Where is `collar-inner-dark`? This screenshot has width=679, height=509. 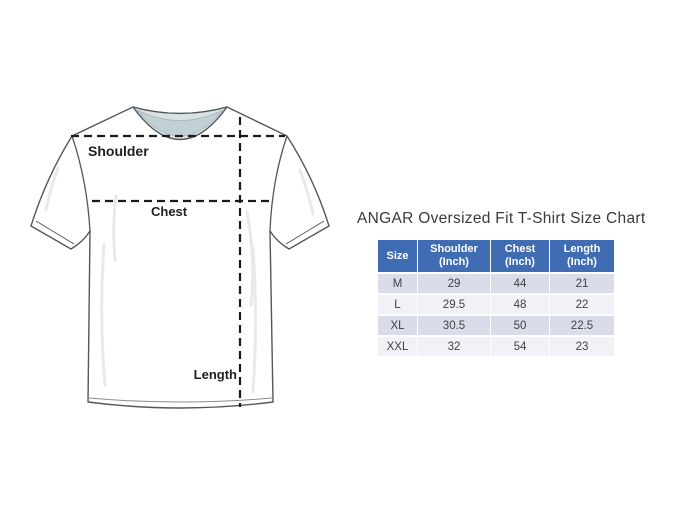 collar-inner-dark is located at coordinates (180, 123).